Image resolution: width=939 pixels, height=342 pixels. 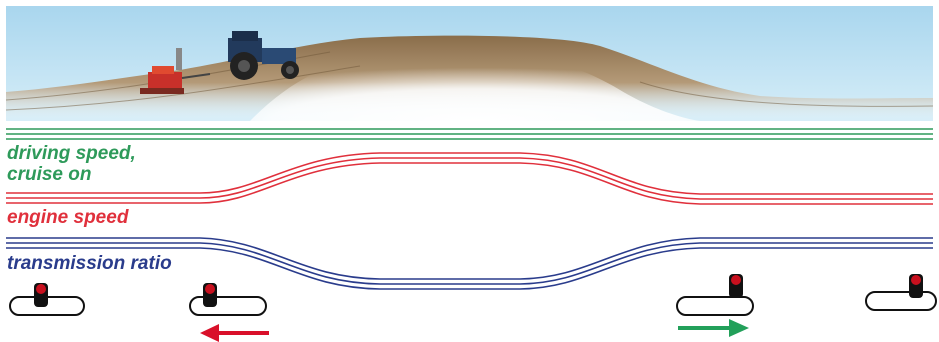 I want to click on hill-highlight, so click(x=475, y=85).